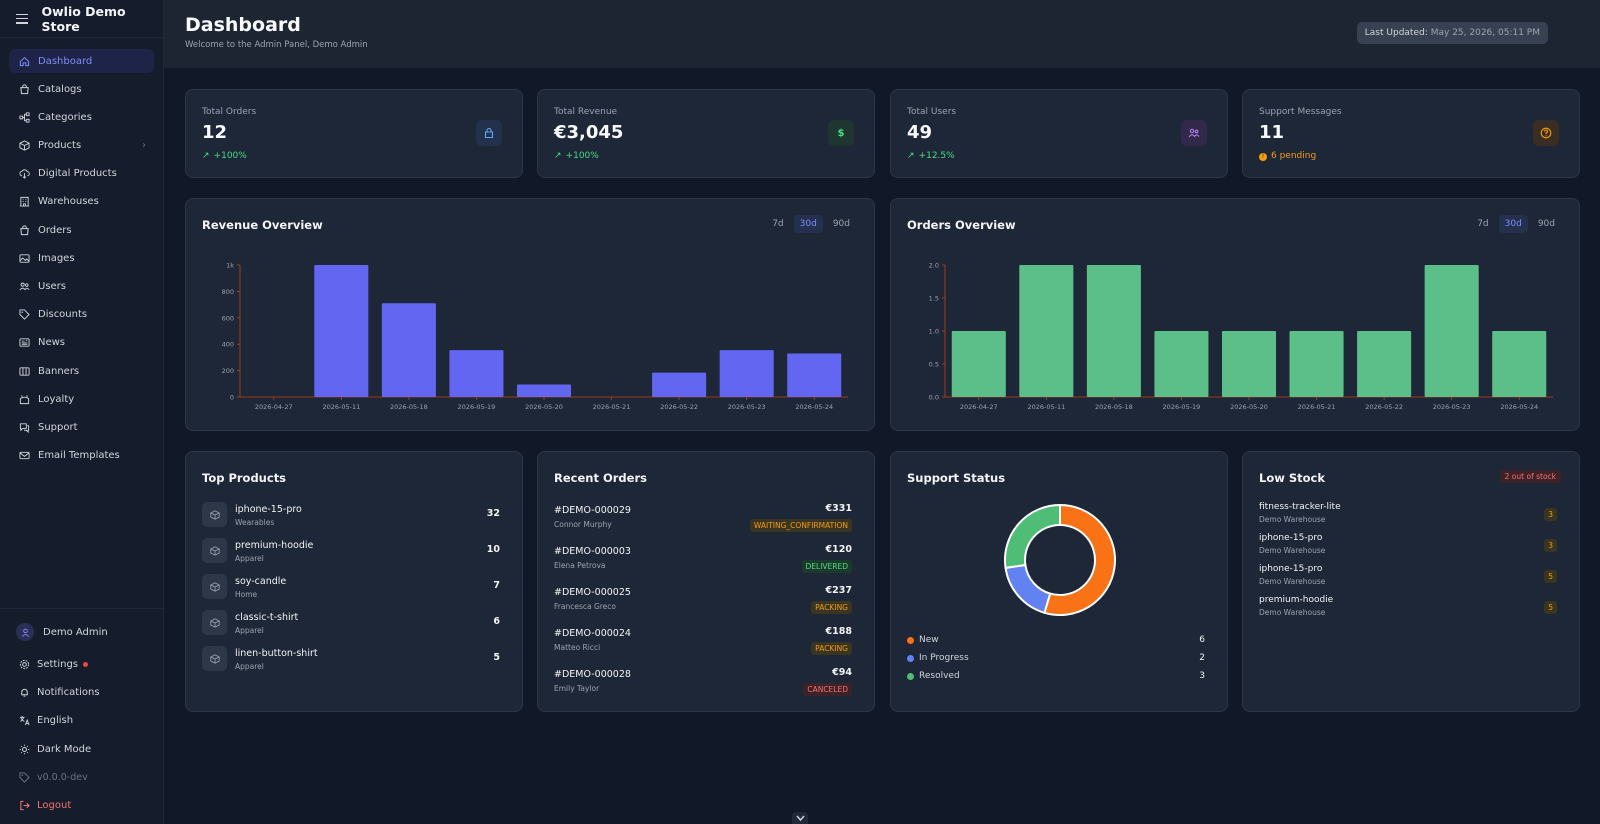 Image resolution: width=1600 pixels, height=824 pixels. I want to click on order-amount: €237, so click(838, 590).